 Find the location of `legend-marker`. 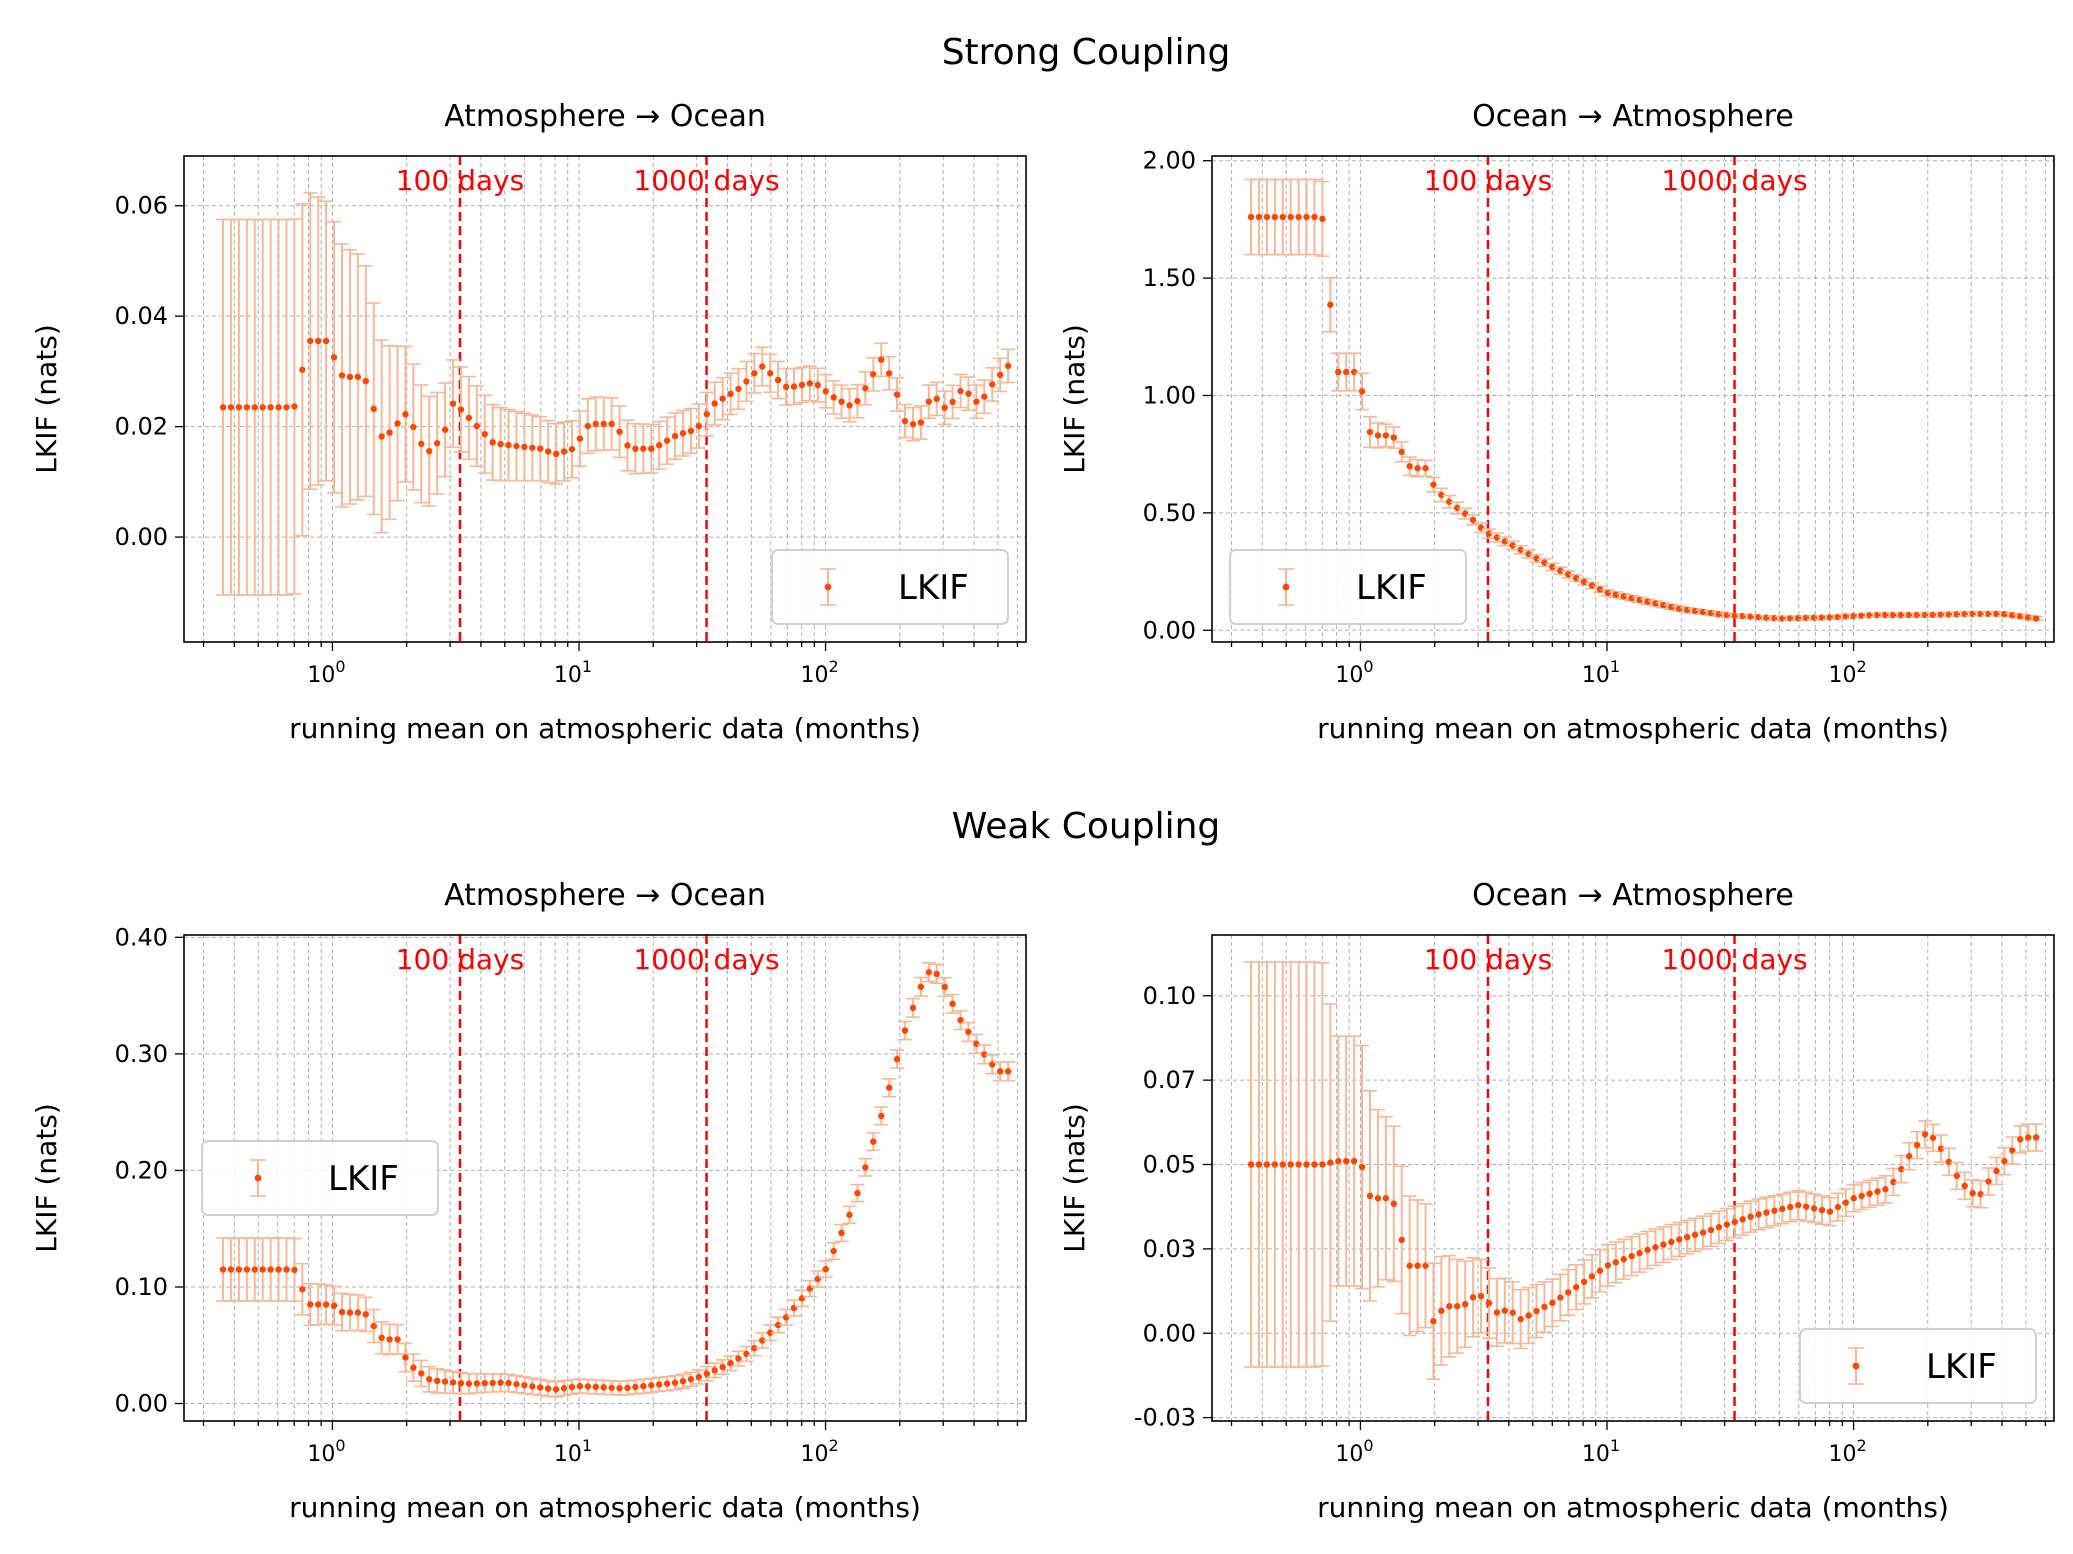

legend-marker is located at coordinates (828, 587).